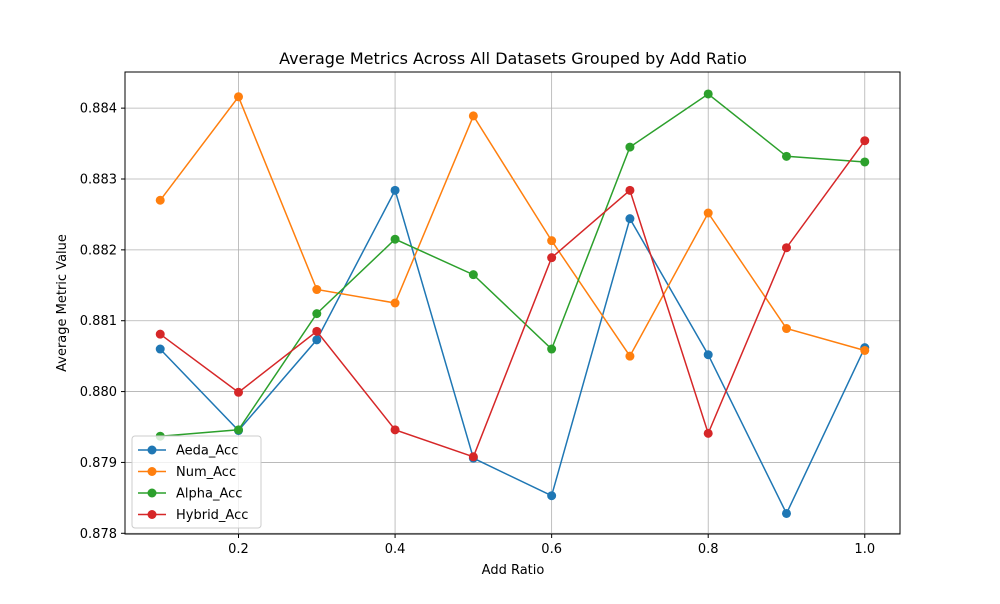 Image resolution: width=1000 pixels, height=604 pixels. I want to click on x-tick-label: 0.6, so click(551, 549).